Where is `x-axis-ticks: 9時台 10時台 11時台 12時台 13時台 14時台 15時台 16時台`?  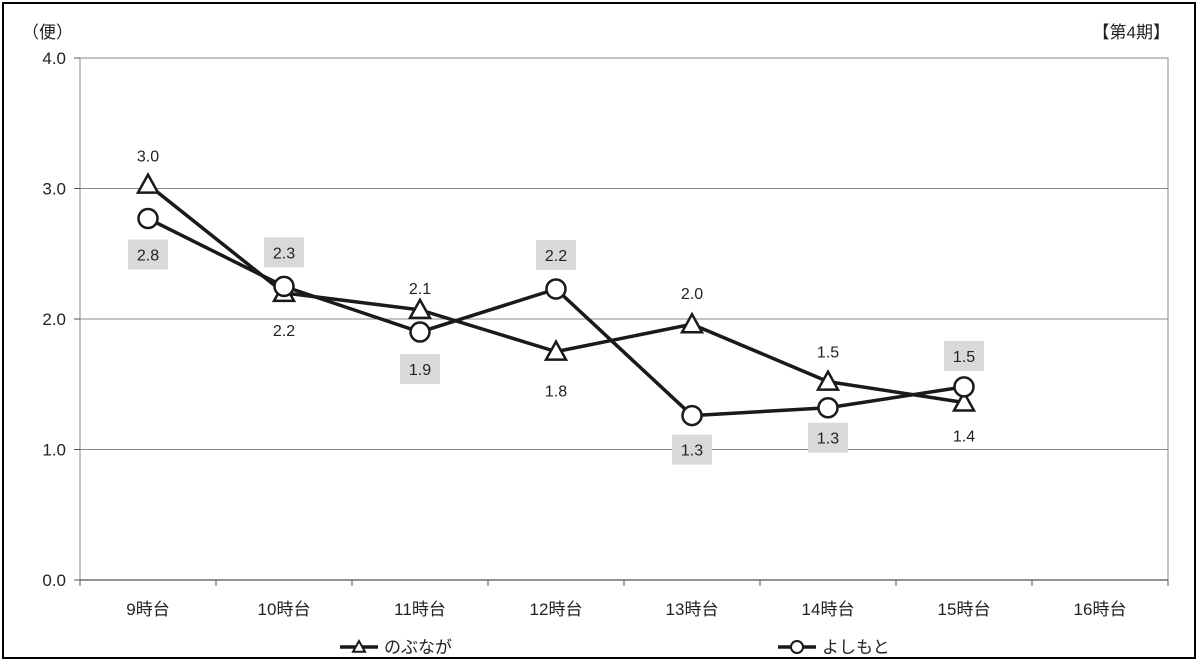 x-axis-ticks: 9時台 10時台 11時台 12時台 13時台 14時台 15時台 16時台 is located at coordinates (624, 599).